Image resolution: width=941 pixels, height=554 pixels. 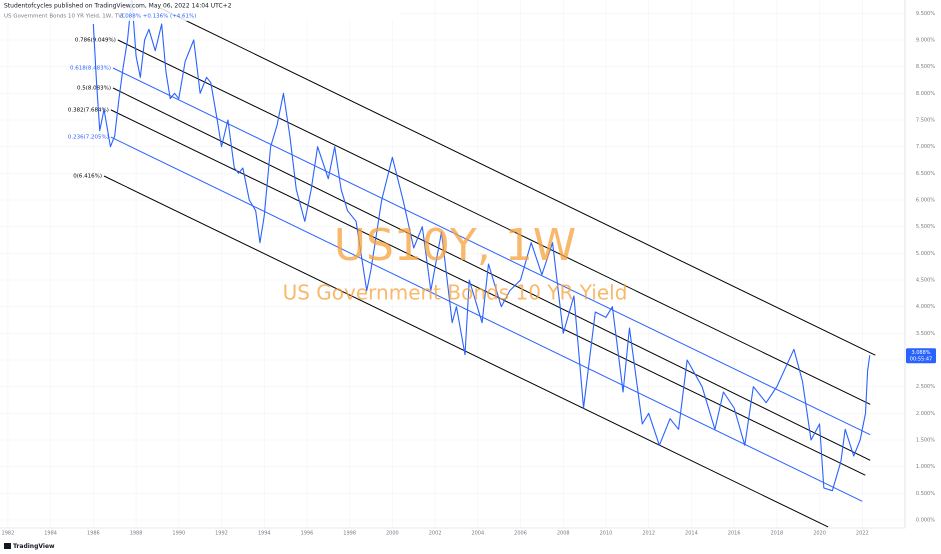 I want to click on x-tick-label: 2004, so click(x=477, y=534).